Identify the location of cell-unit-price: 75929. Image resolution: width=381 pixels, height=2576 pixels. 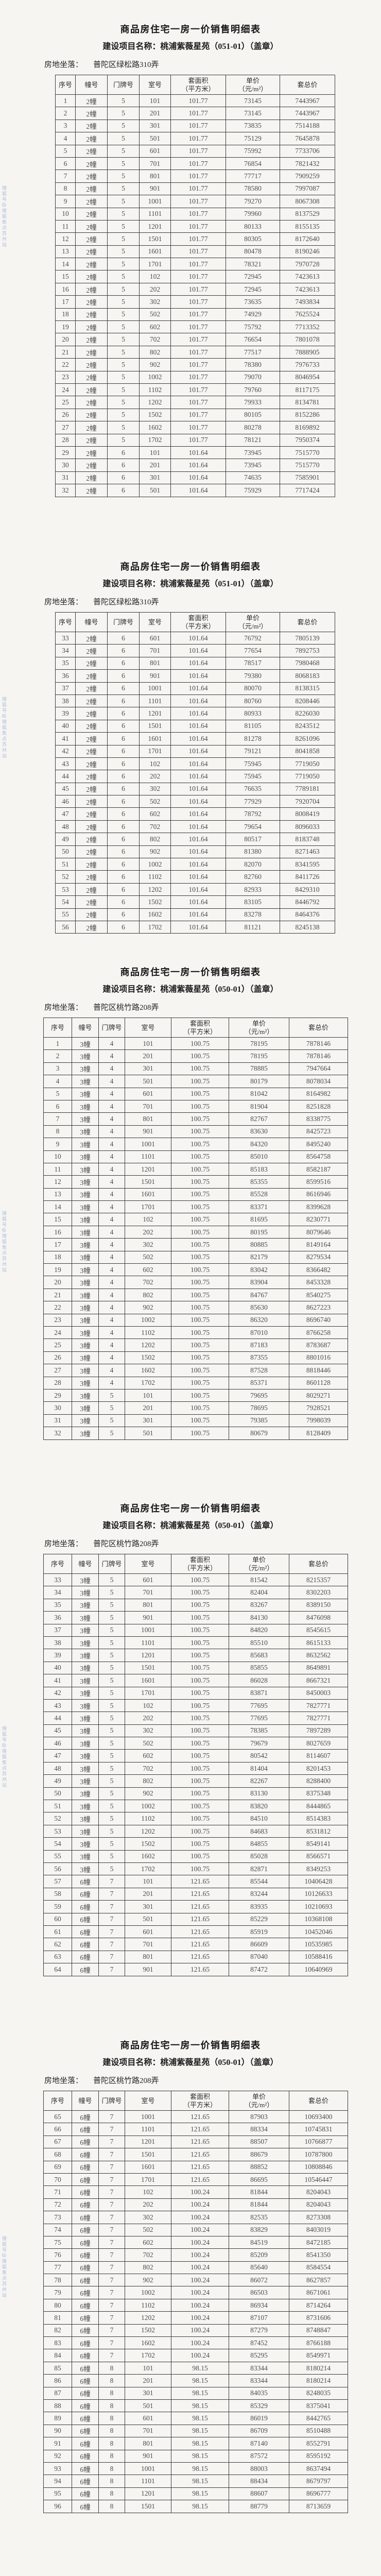
(253, 490).